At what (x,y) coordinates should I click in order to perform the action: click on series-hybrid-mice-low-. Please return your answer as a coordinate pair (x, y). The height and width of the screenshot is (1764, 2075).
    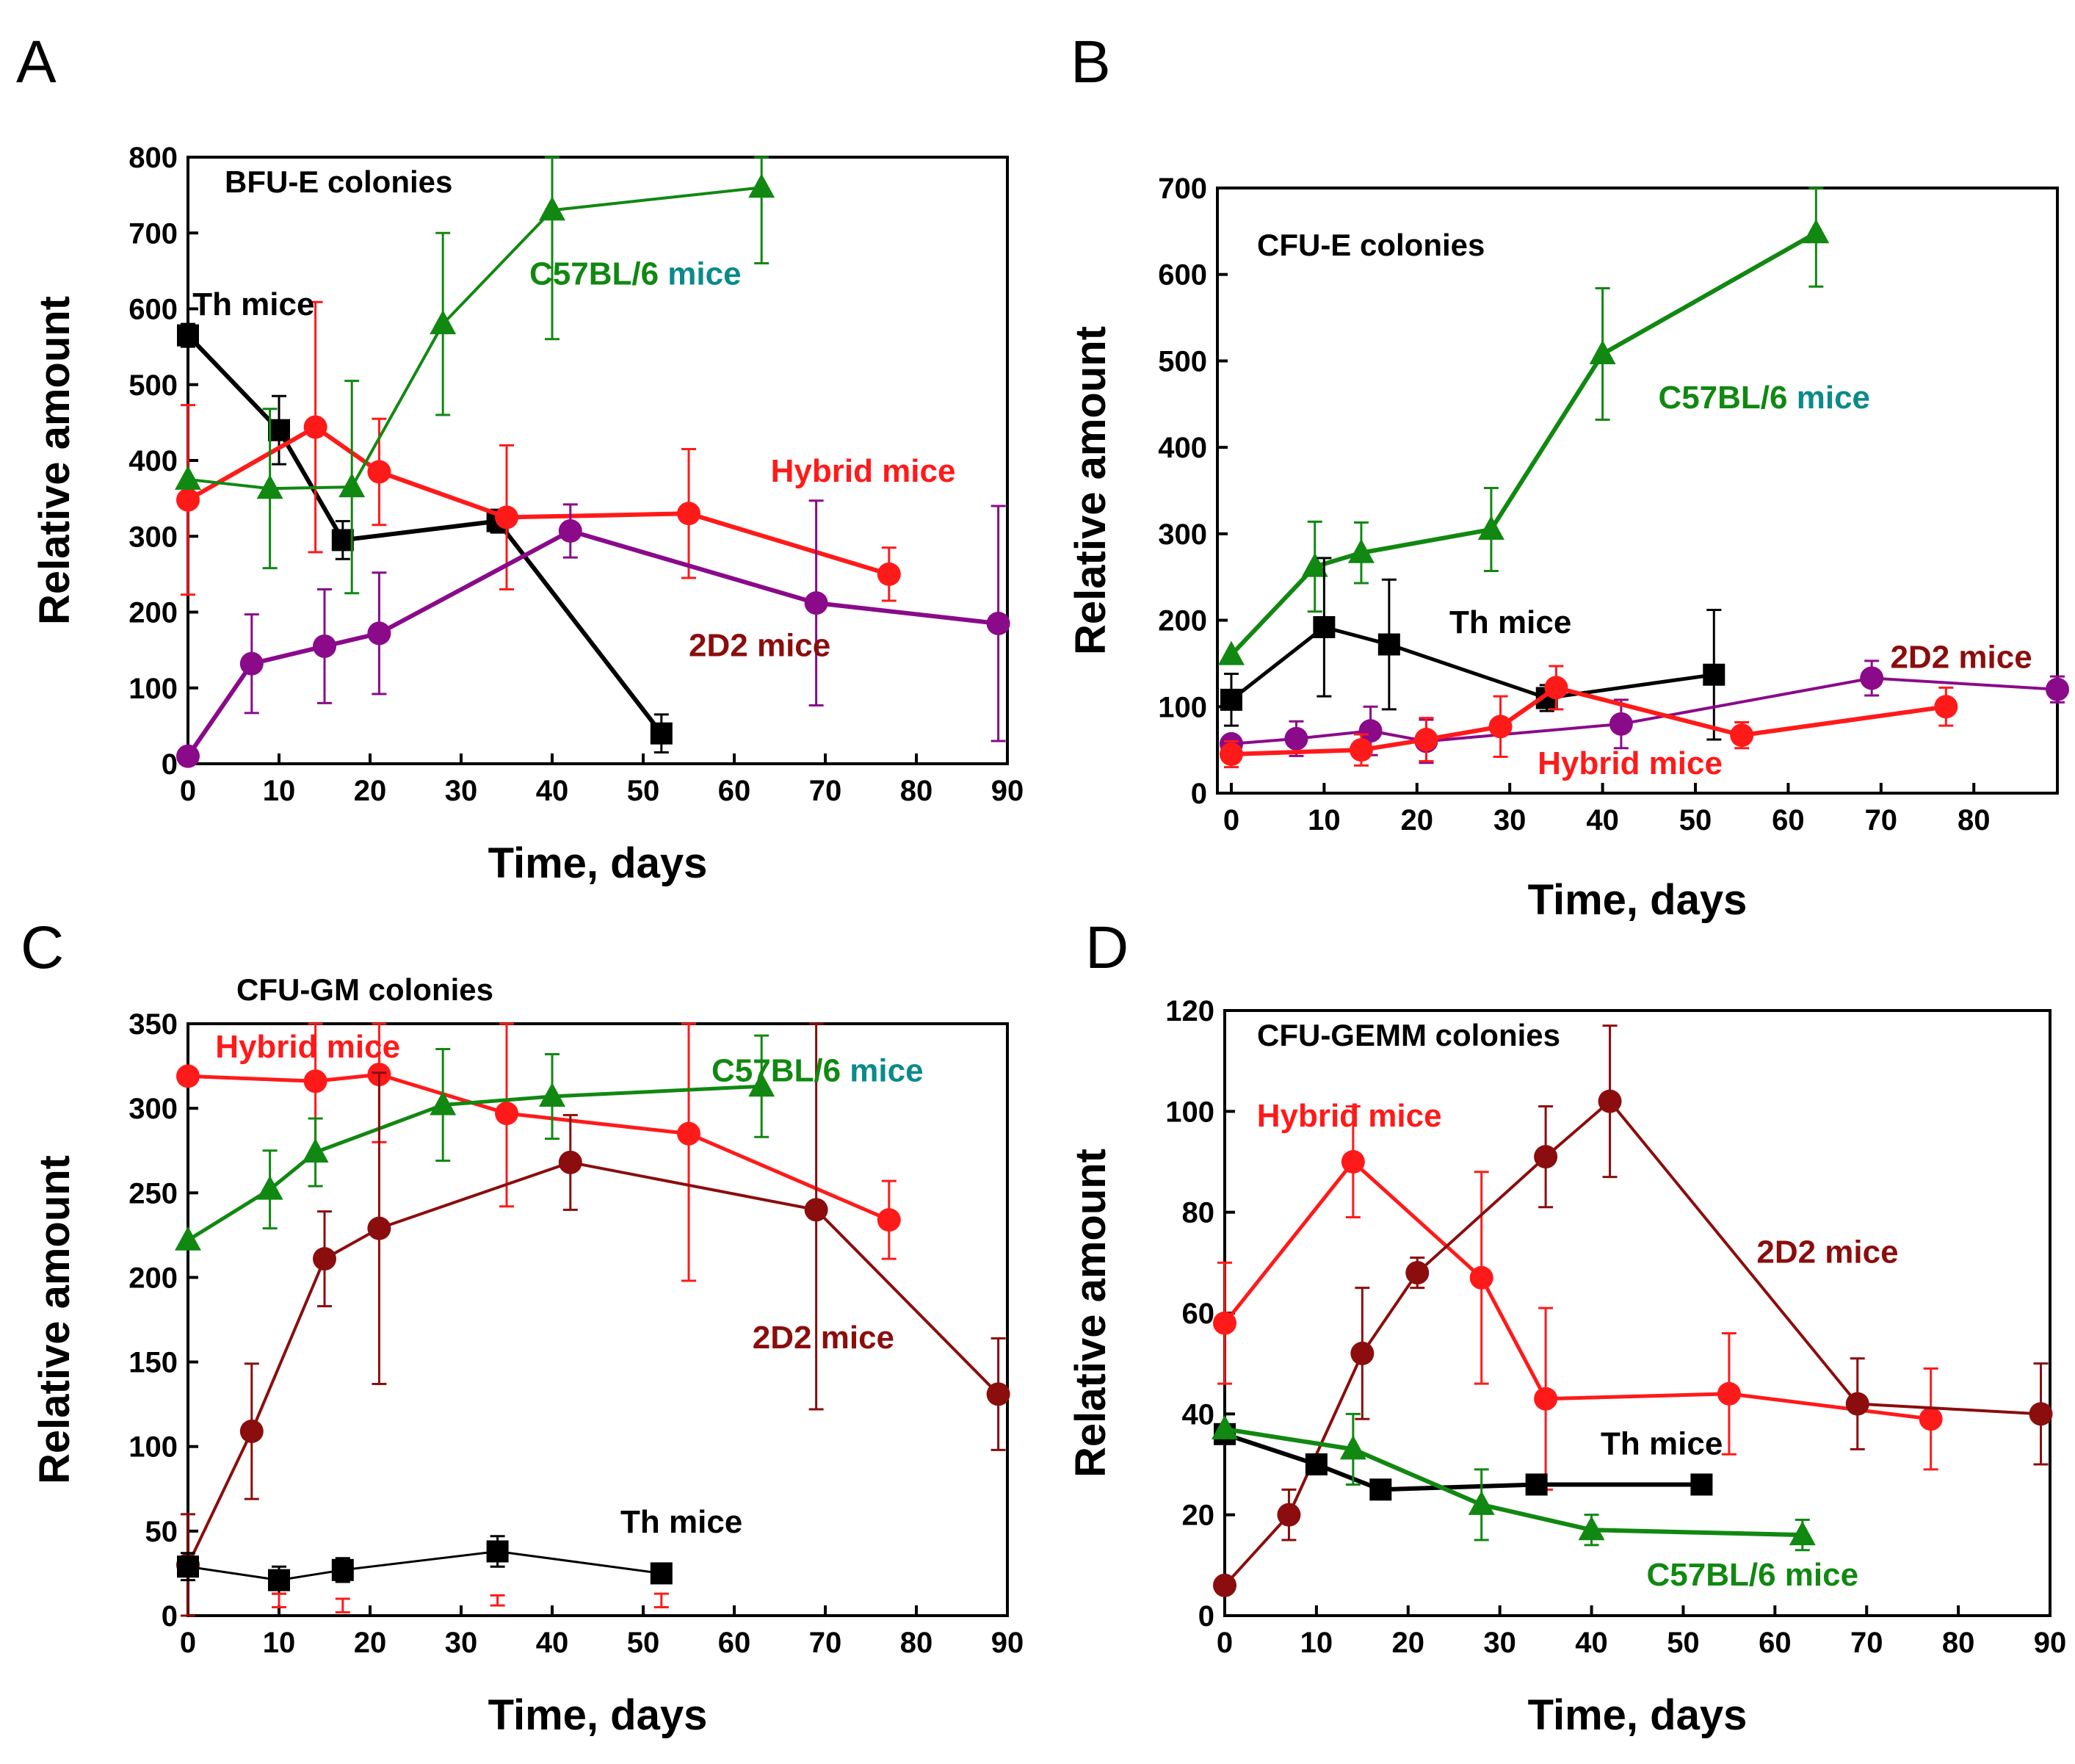
    Looking at the image, I should click on (470, 1602).